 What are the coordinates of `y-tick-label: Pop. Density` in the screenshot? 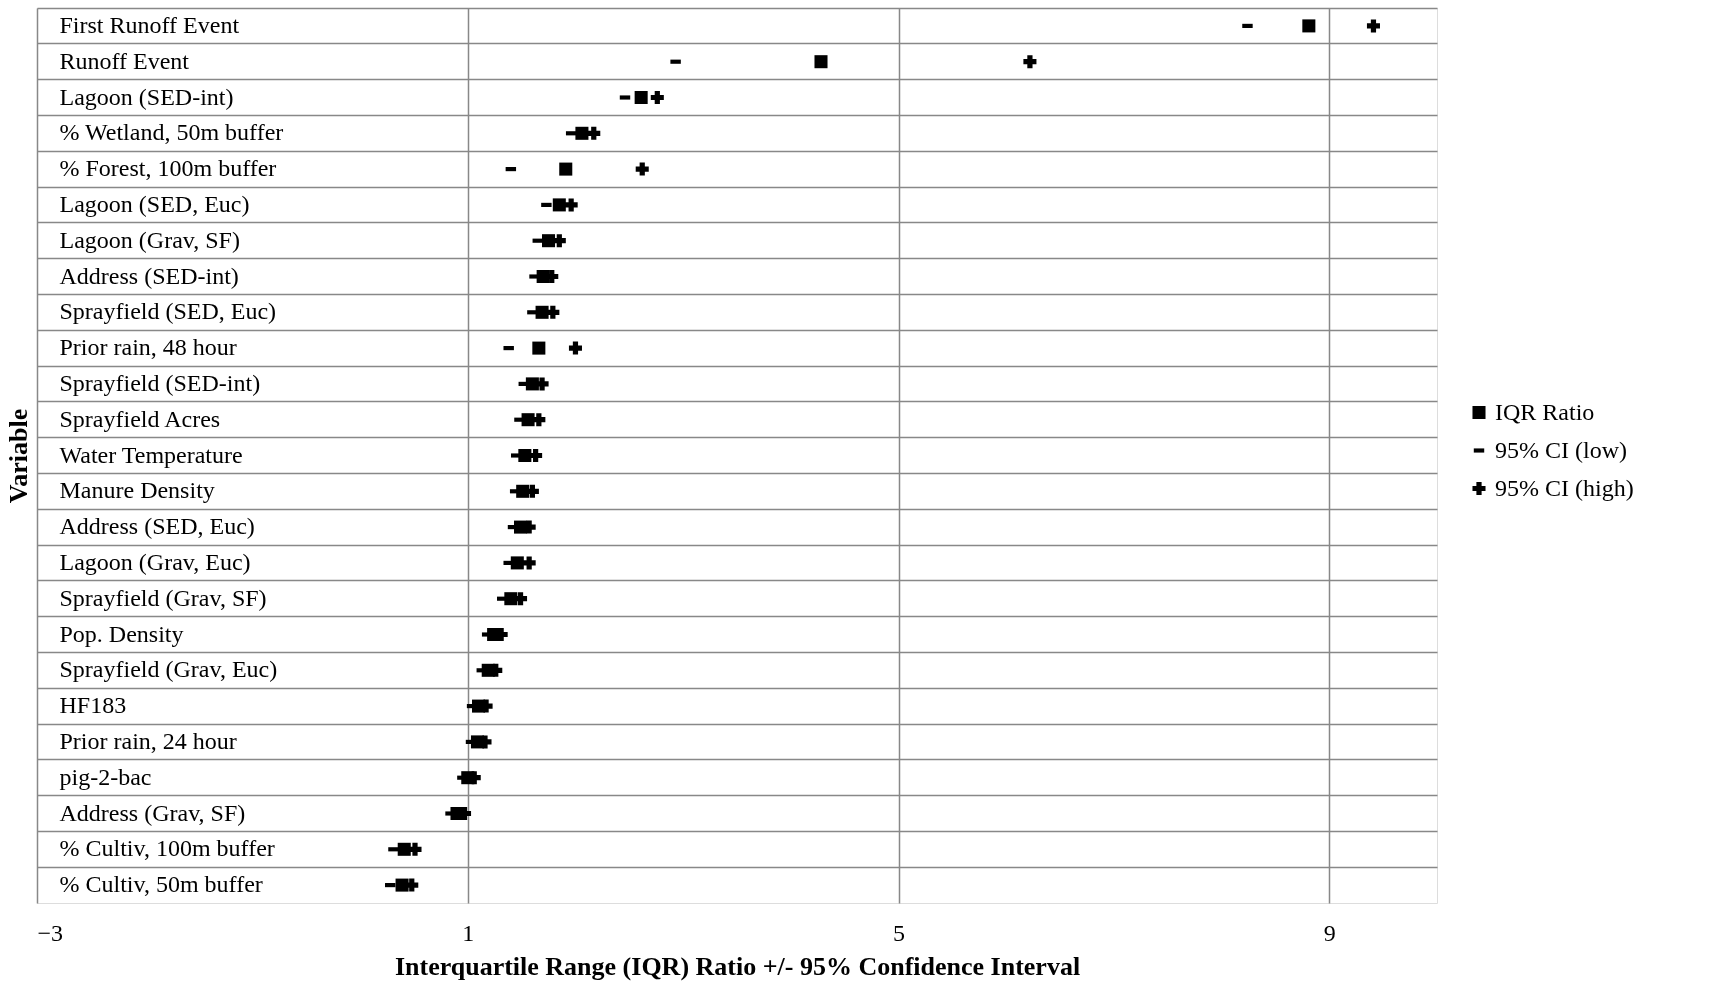 It's located at (121, 633).